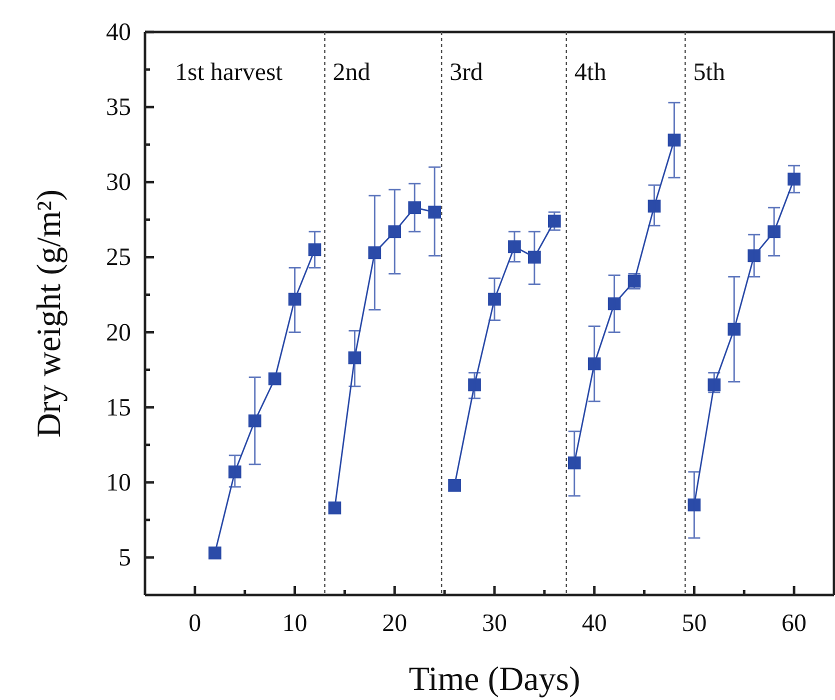  Describe the element at coordinates (694, 623) in the screenshot. I see `x-tick-label: 50` at that location.